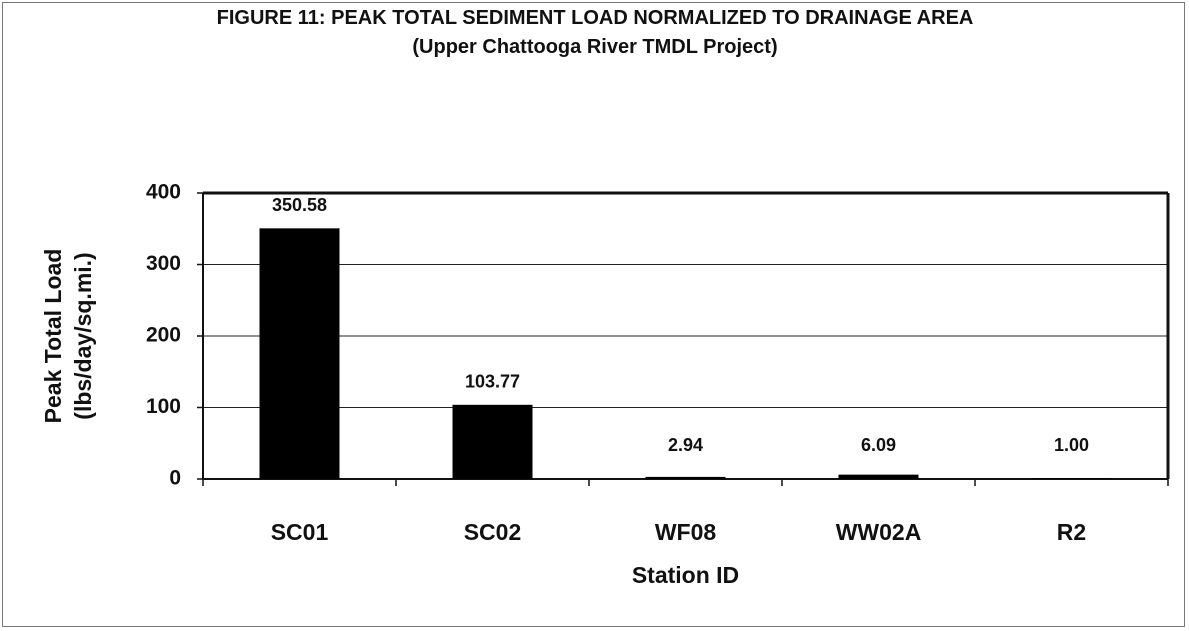  What do you see at coordinates (163, 192) in the screenshot?
I see `y-tick-label: 400` at bounding box center [163, 192].